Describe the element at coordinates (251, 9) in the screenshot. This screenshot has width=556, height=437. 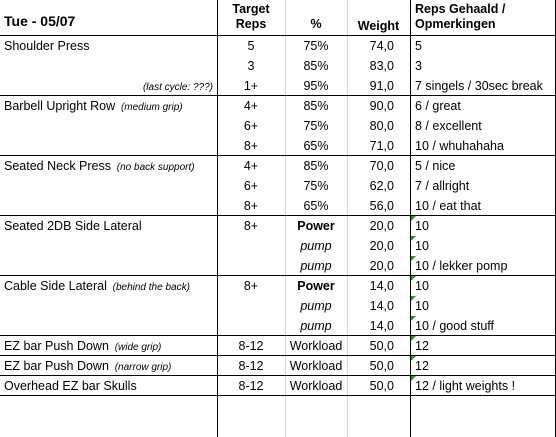
I see `target-reps-header-line1: Target` at that location.